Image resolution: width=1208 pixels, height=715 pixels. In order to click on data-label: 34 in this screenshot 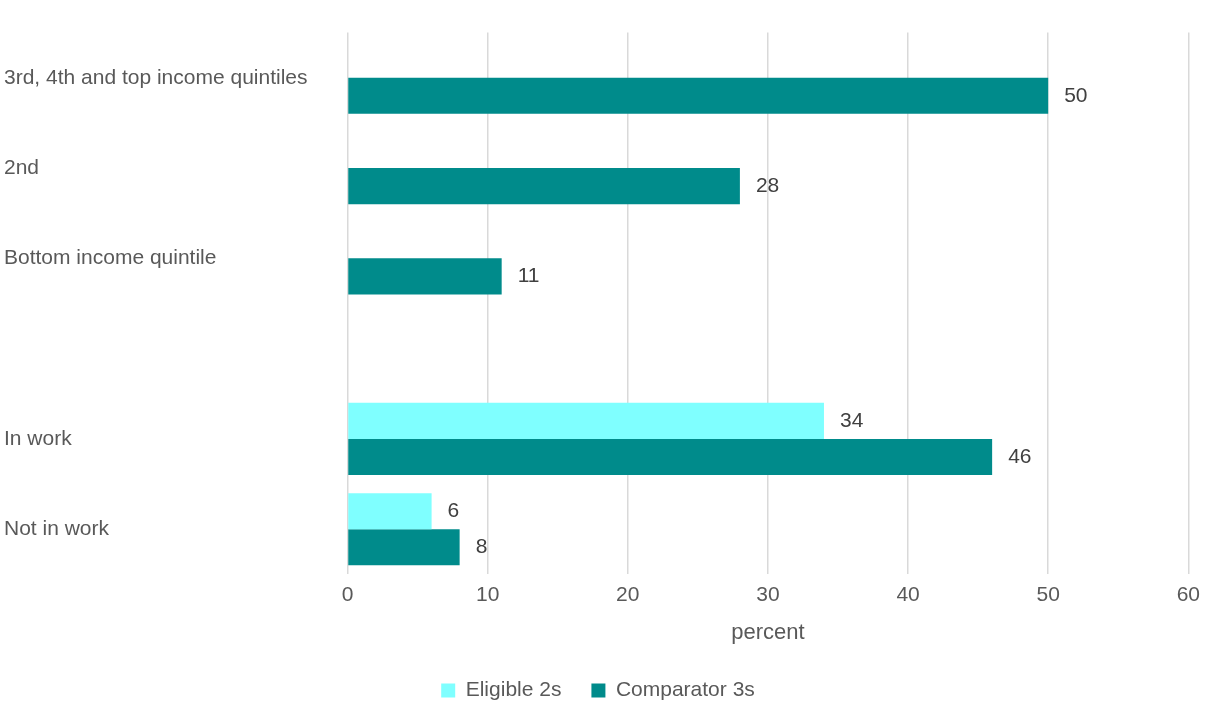, I will do `click(851, 419)`.